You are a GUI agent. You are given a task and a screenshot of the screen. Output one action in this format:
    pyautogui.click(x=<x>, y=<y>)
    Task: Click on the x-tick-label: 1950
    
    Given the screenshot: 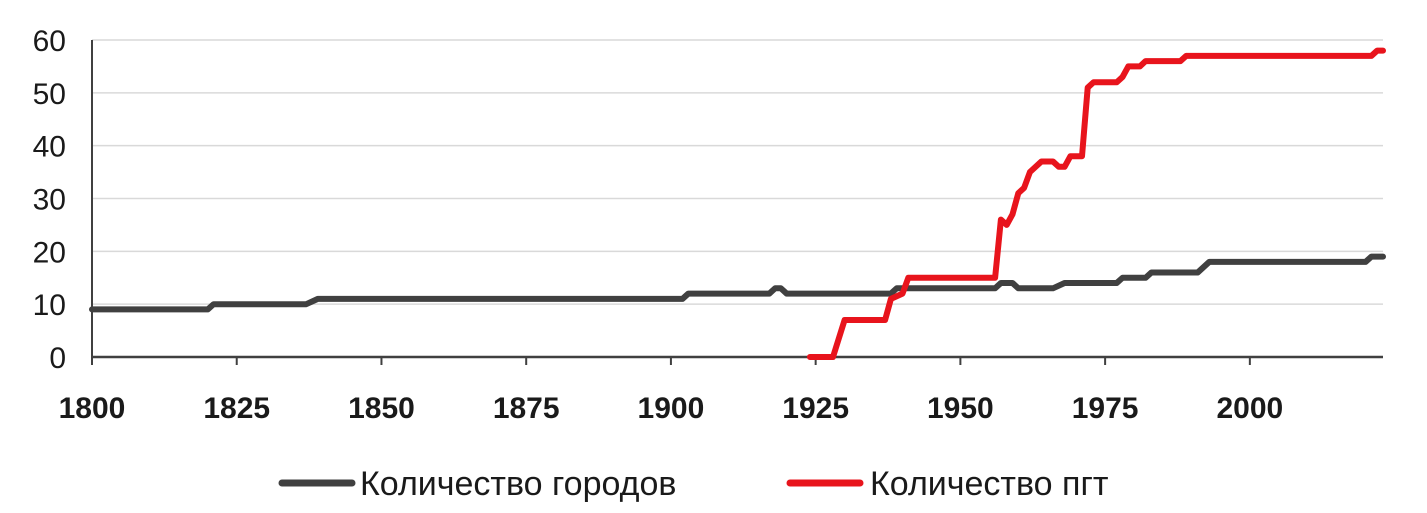 What is the action you would take?
    pyautogui.click(x=960, y=408)
    